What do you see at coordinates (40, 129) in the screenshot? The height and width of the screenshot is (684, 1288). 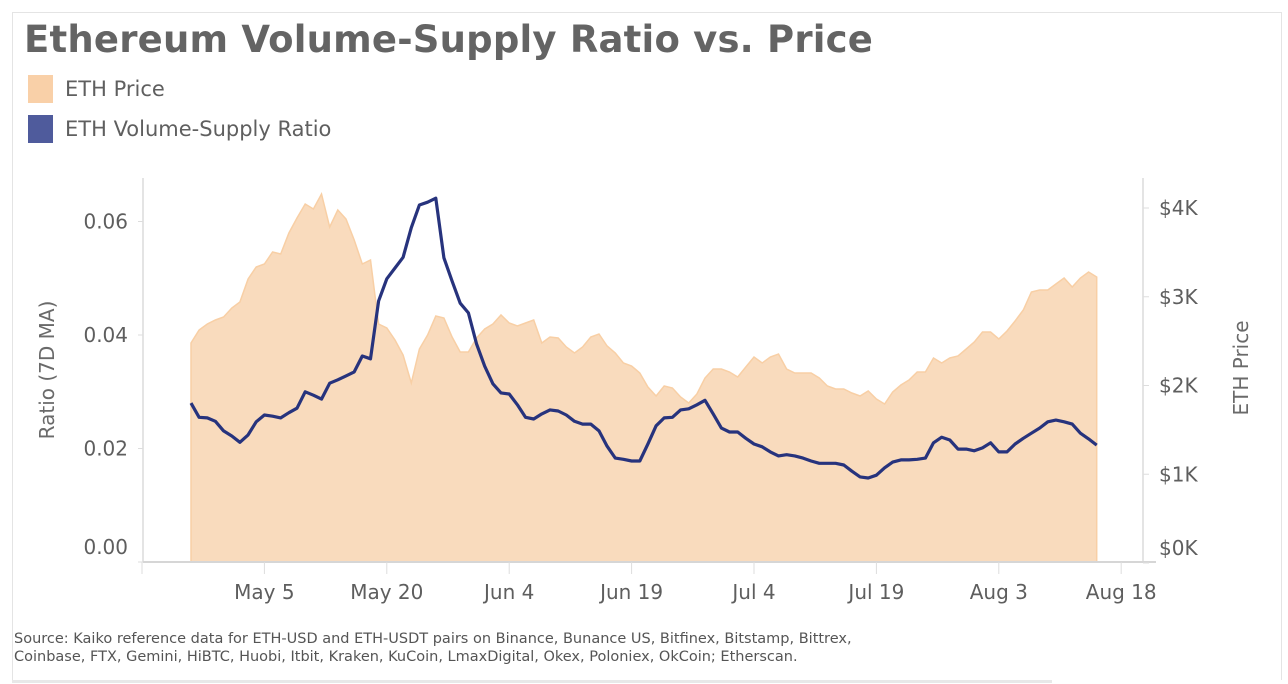 I see `legend-swatch-volume-supply-ratio` at bounding box center [40, 129].